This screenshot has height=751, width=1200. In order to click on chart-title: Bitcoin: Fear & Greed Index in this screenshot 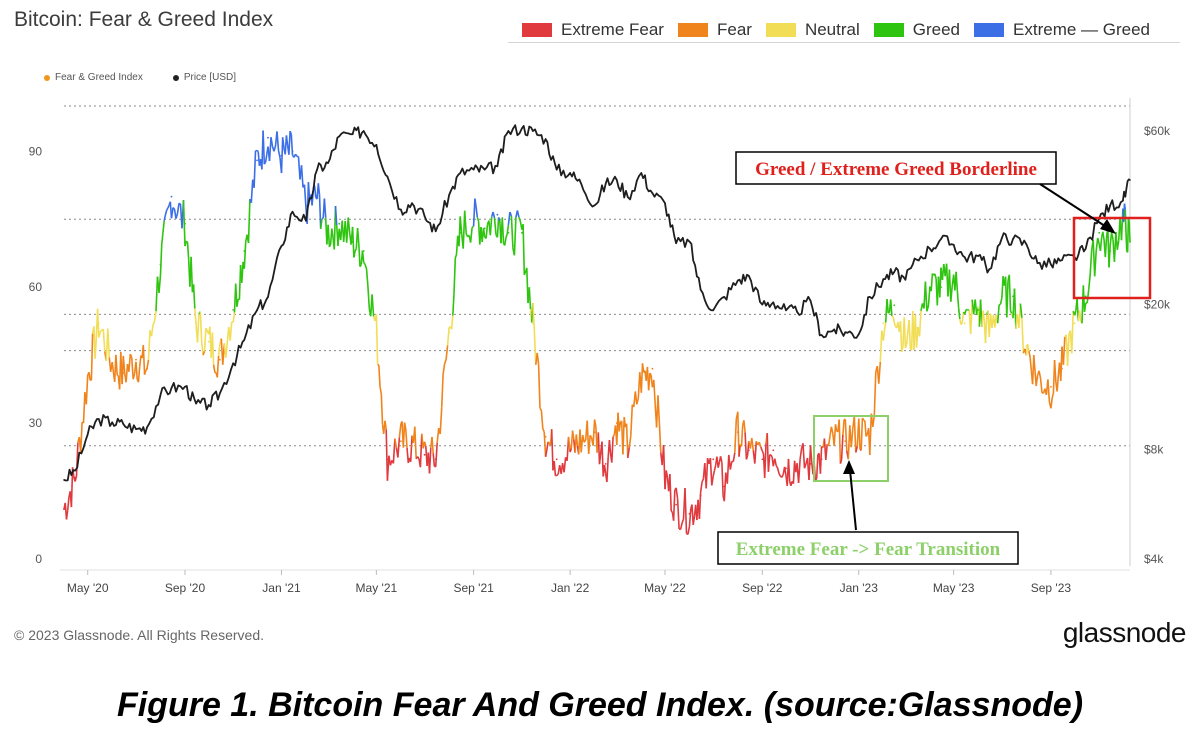, I will do `click(144, 19)`.